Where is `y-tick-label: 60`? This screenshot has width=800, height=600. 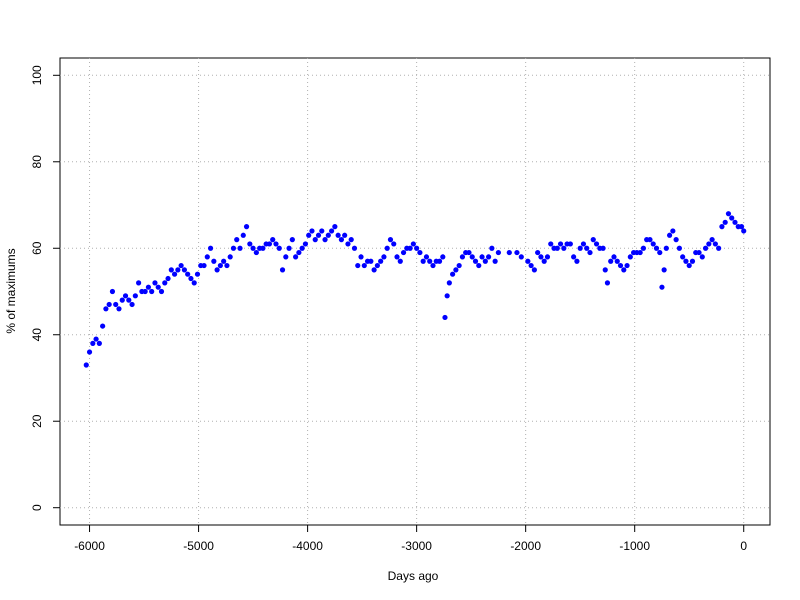
y-tick-label: 60 is located at coordinates (37, 248).